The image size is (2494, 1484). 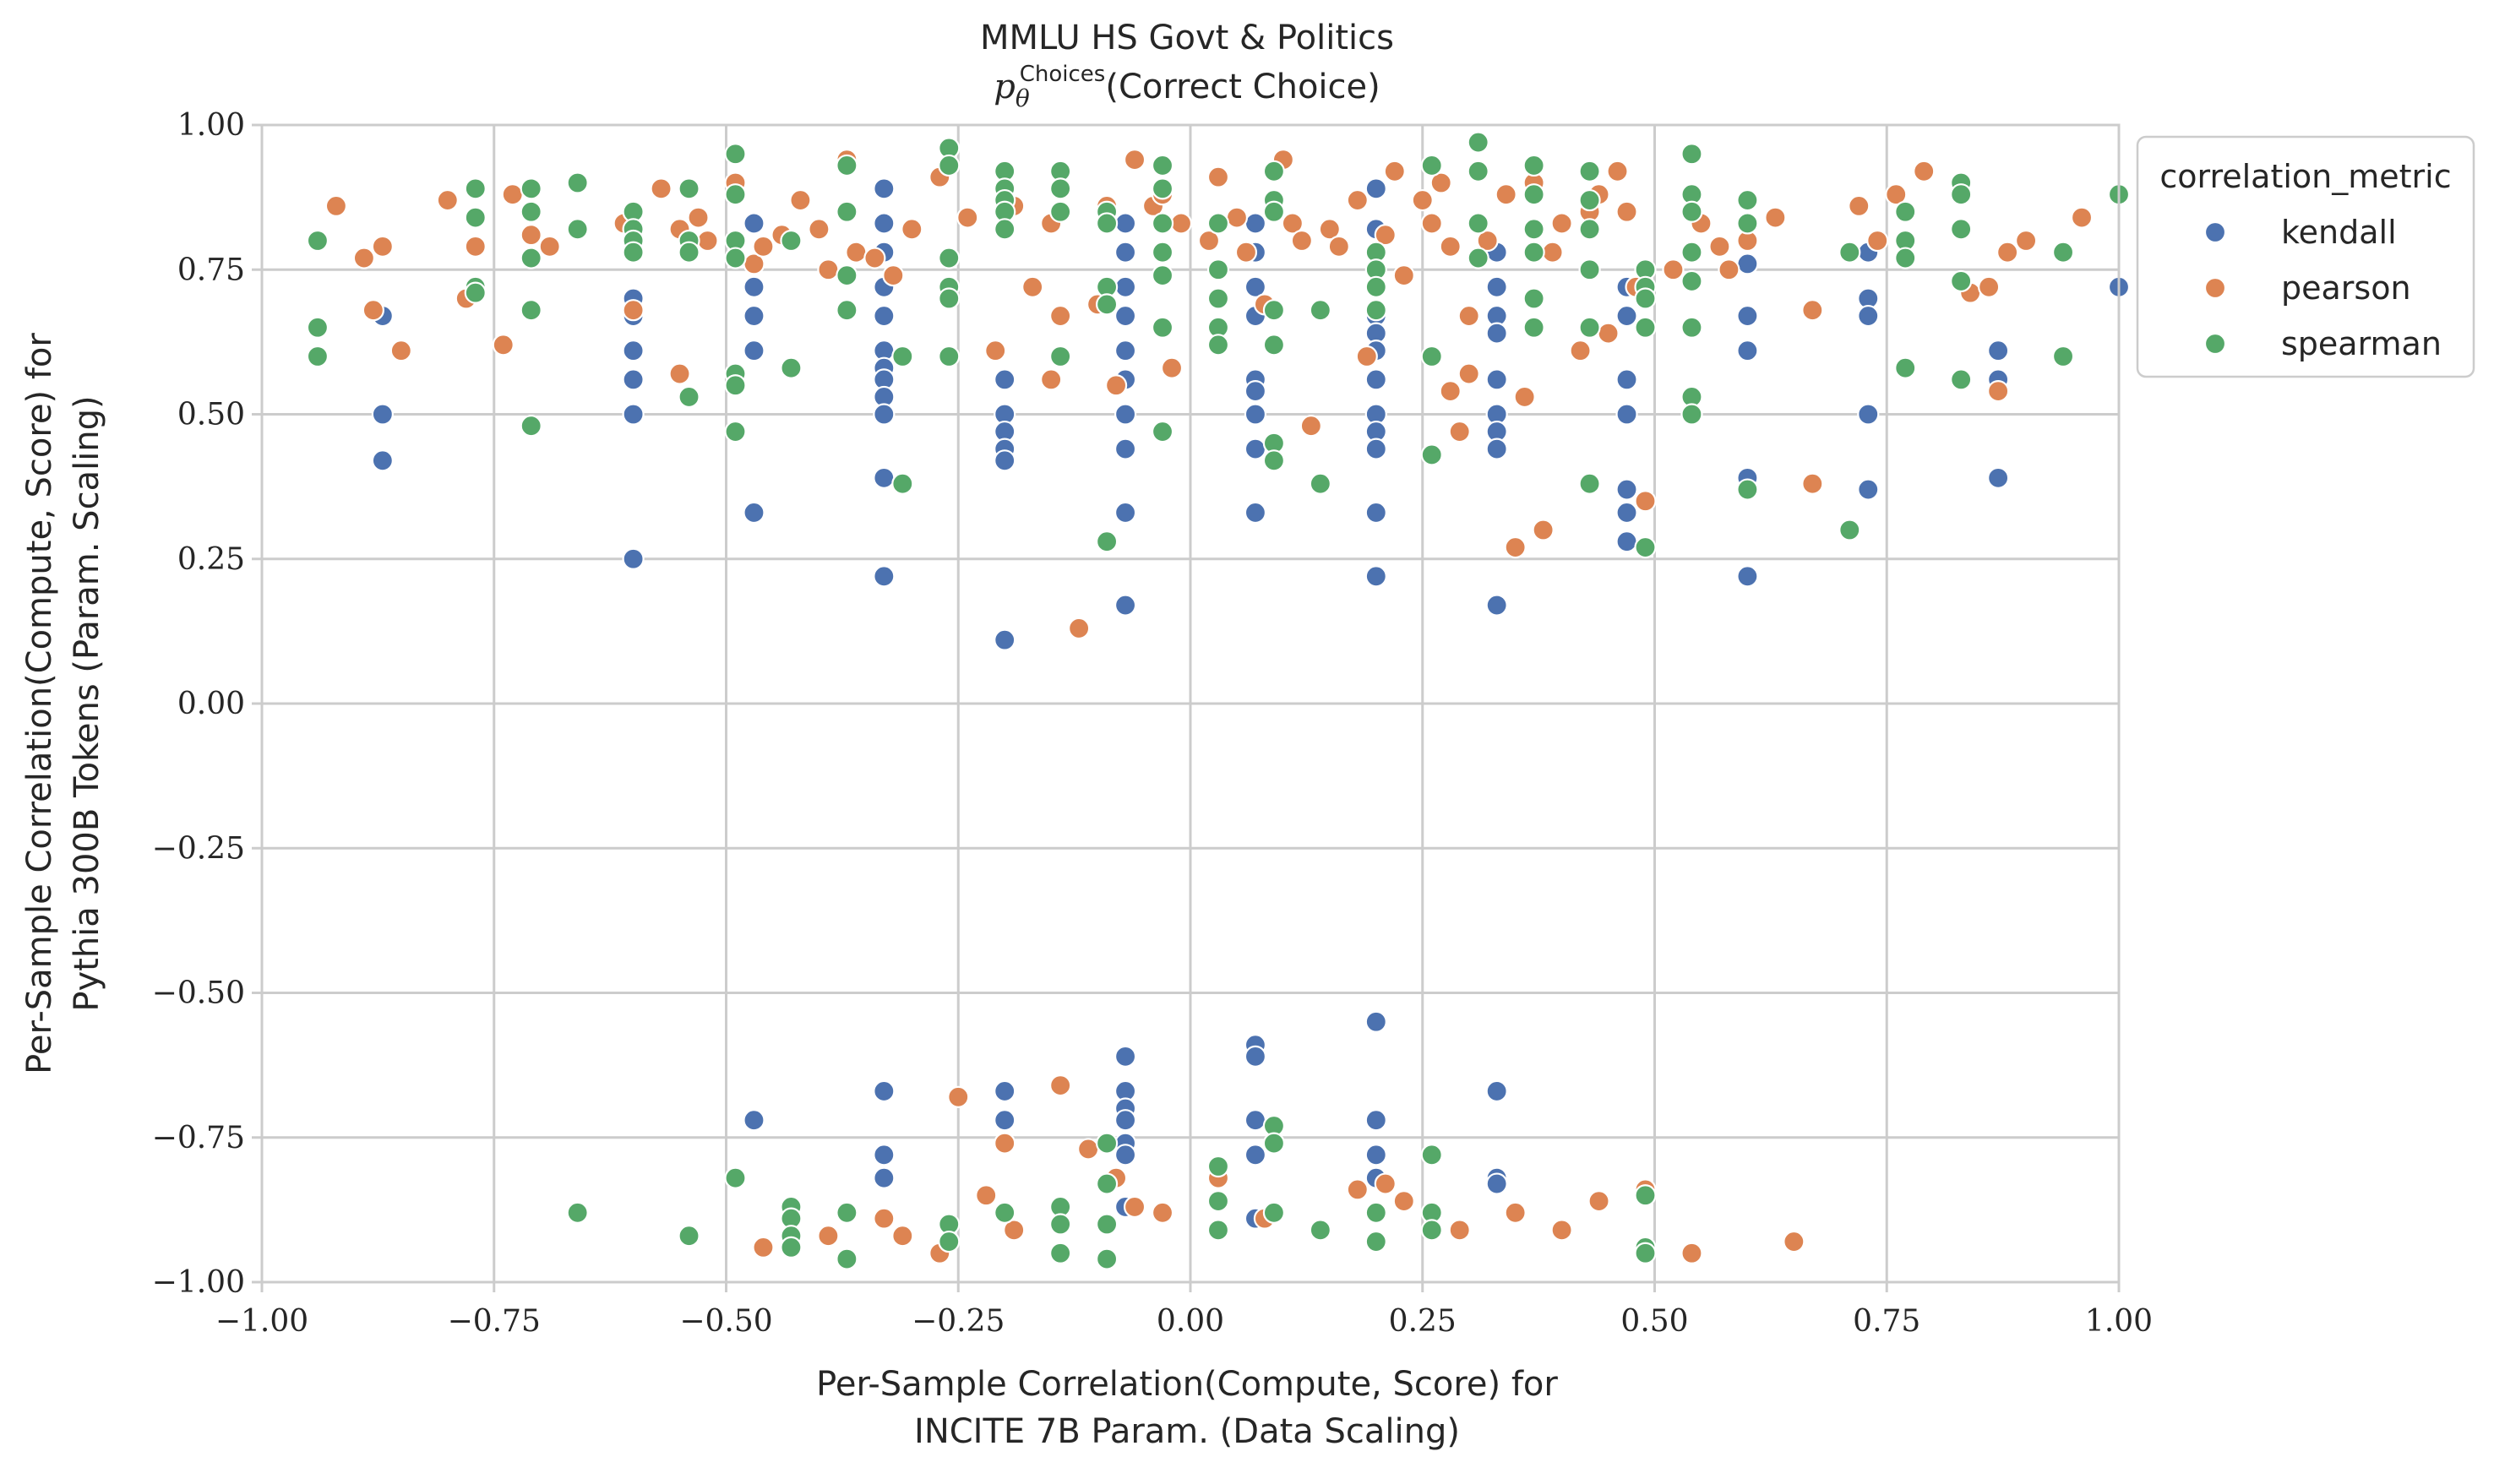 I want to click on y-tick-label: −0.25, so click(x=198, y=848).